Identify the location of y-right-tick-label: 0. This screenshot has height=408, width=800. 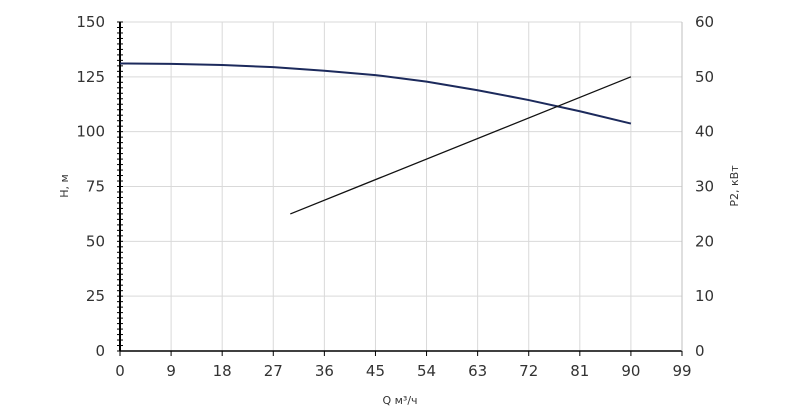
(700, 351).